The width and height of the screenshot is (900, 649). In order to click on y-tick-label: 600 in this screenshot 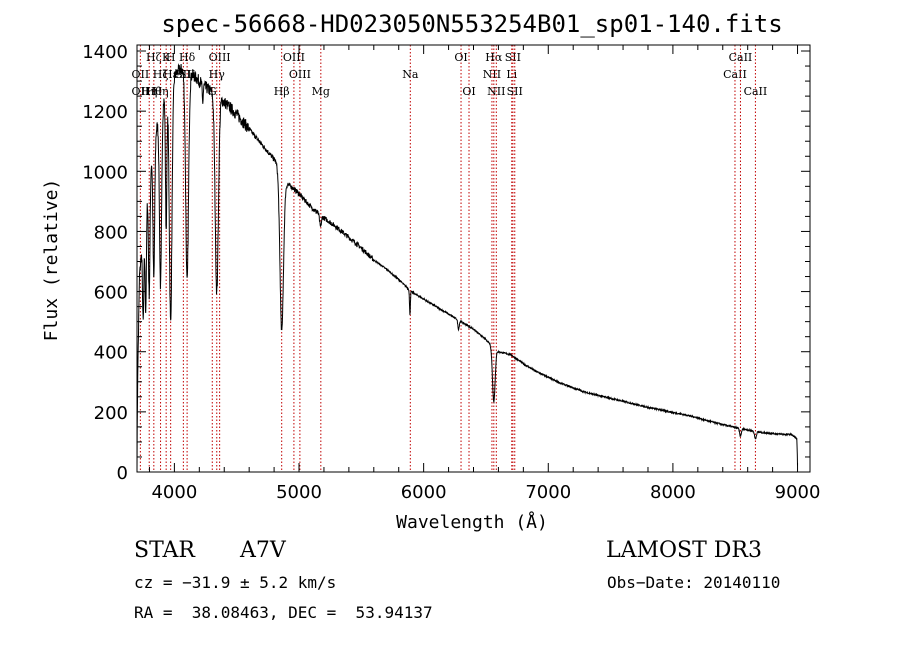, I will do `click(111, 293)`.